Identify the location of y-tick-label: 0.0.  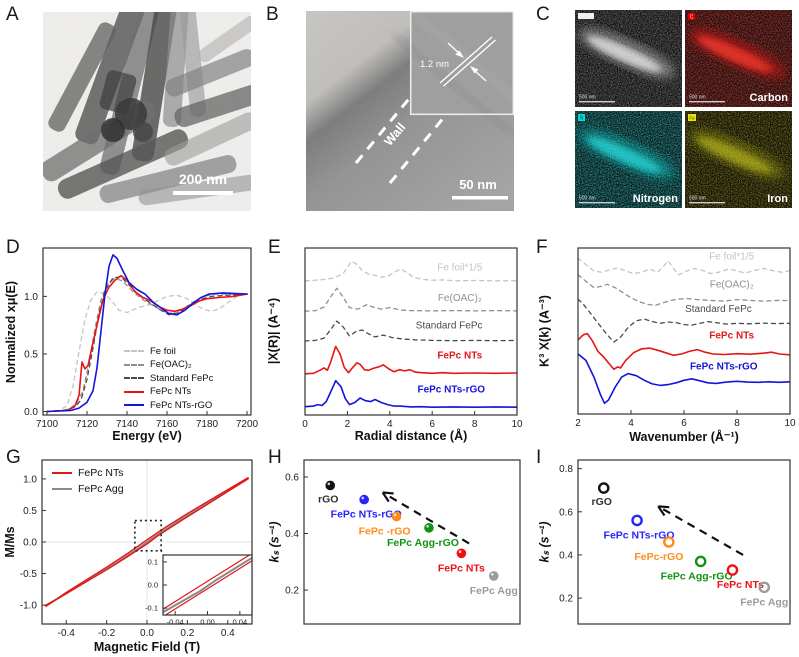
(31, 412).